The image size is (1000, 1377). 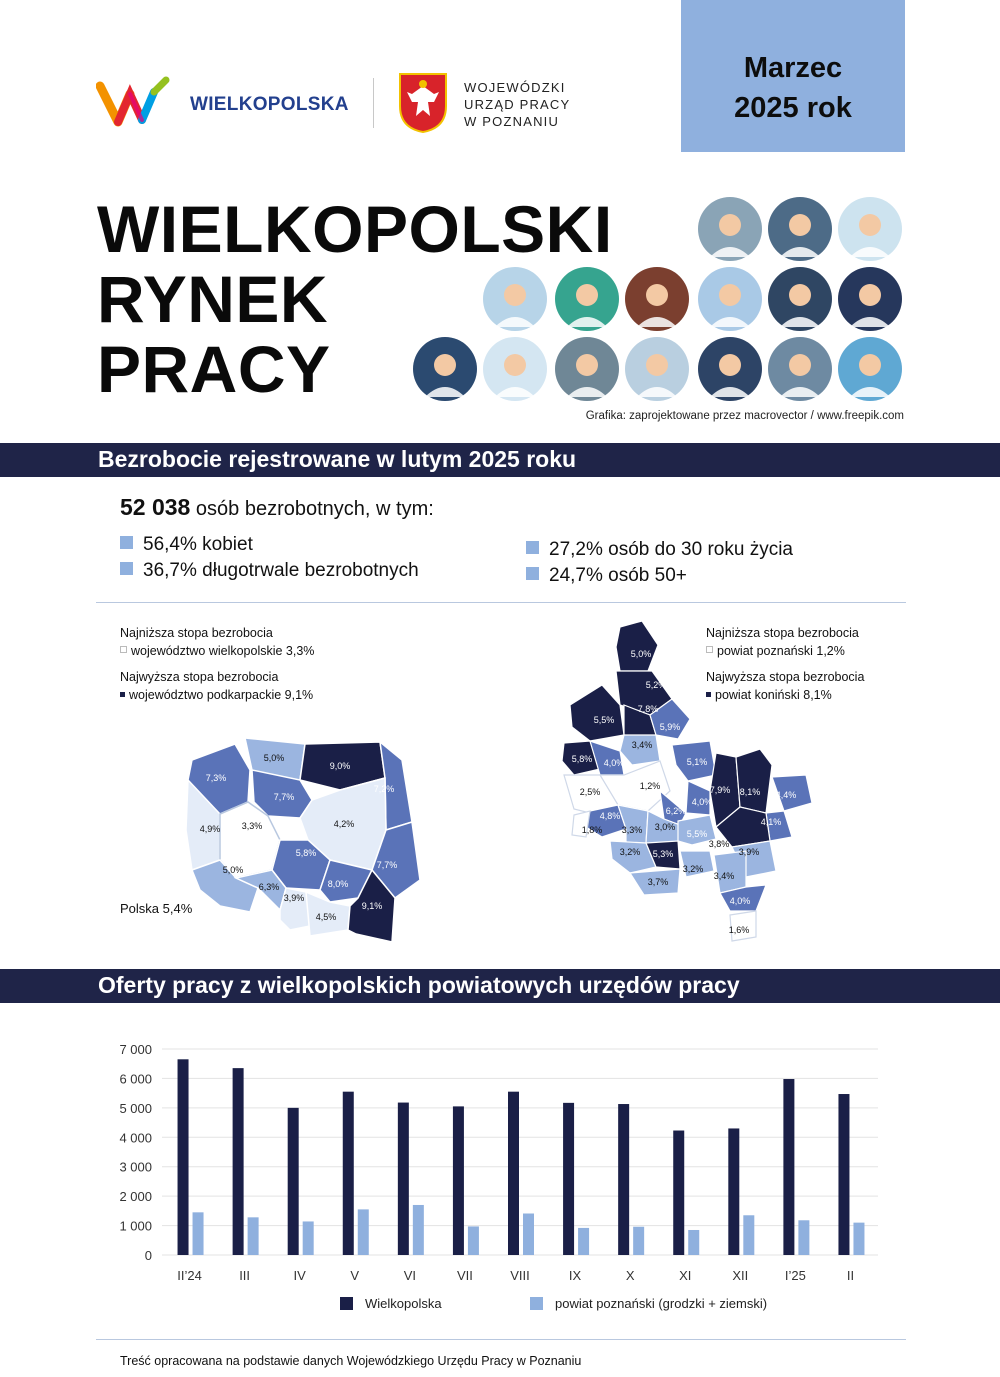 I want to click on powiat-rate-label: 4,8%, so click(x=610, y=816).